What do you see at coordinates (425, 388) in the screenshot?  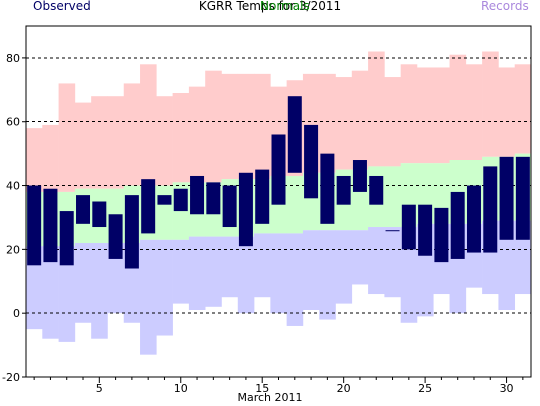 I see `x-tick-label: 25` at bounding box center [425, 388].